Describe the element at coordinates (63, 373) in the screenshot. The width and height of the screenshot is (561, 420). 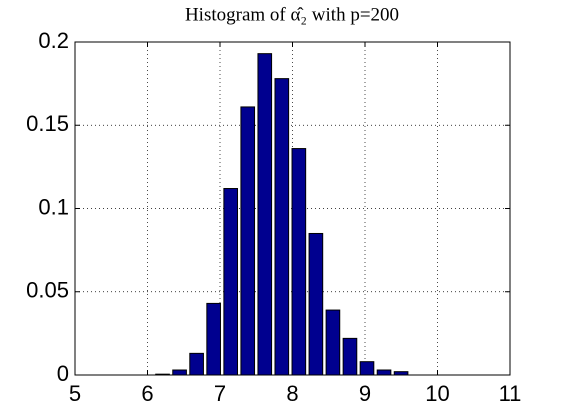
I see `y-tick-label: 0` at that location.